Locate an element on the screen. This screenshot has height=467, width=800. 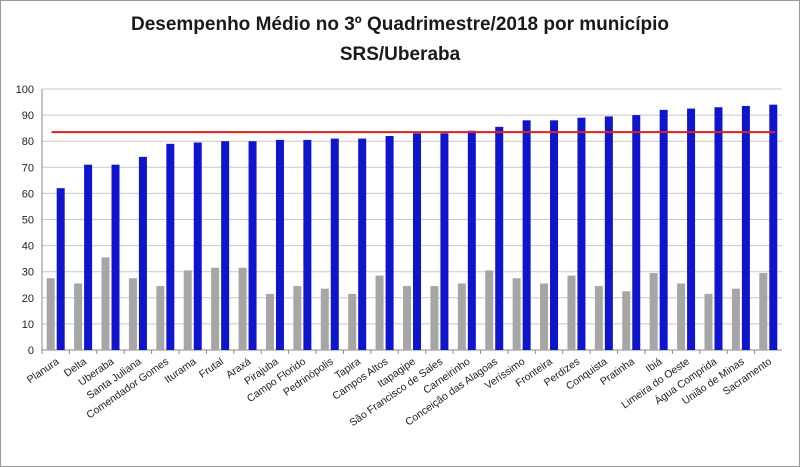
y-tick-label: 50 is located at coordinates (28, 221).